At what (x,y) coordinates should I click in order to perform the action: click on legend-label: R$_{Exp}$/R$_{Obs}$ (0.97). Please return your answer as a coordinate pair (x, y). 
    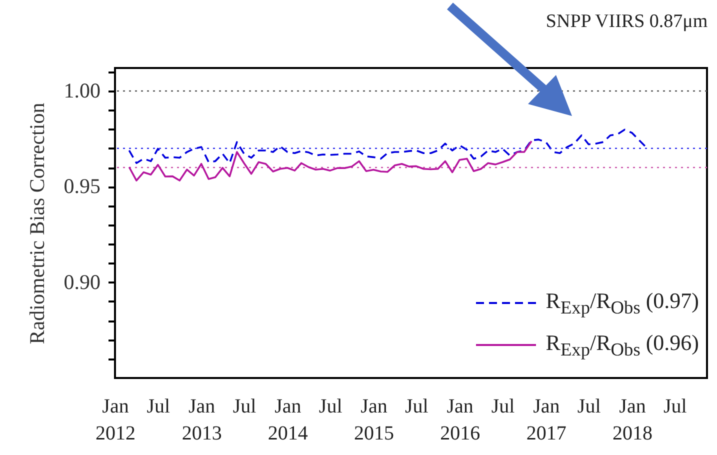
    Looking at the image, I should click on (622, 303).